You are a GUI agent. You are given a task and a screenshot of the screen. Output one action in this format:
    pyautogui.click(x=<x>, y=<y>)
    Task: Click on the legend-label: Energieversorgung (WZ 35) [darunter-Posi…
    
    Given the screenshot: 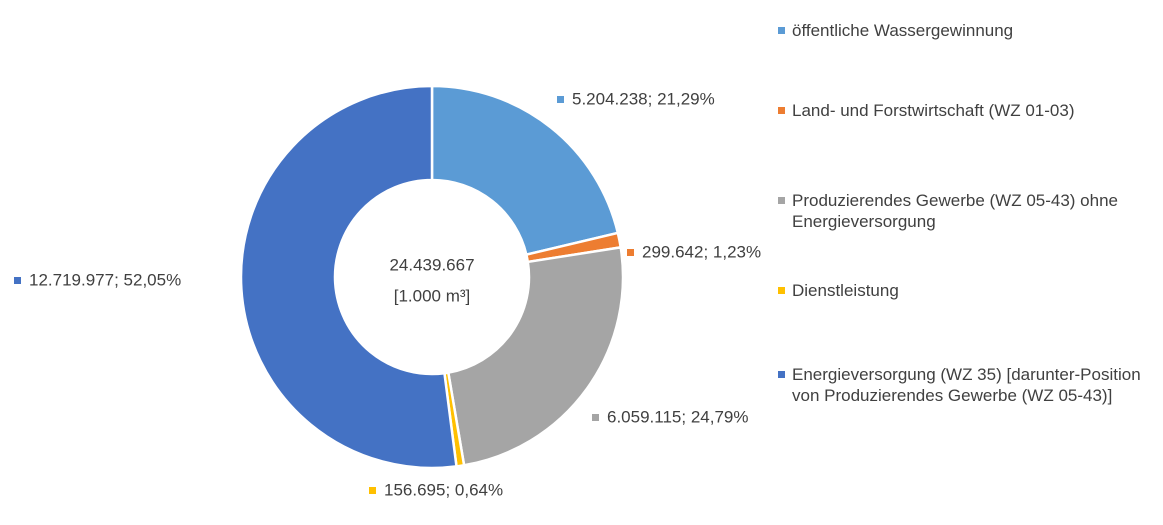 What is the action you would take?
    pyautogui.click(x=966, y=385)
    